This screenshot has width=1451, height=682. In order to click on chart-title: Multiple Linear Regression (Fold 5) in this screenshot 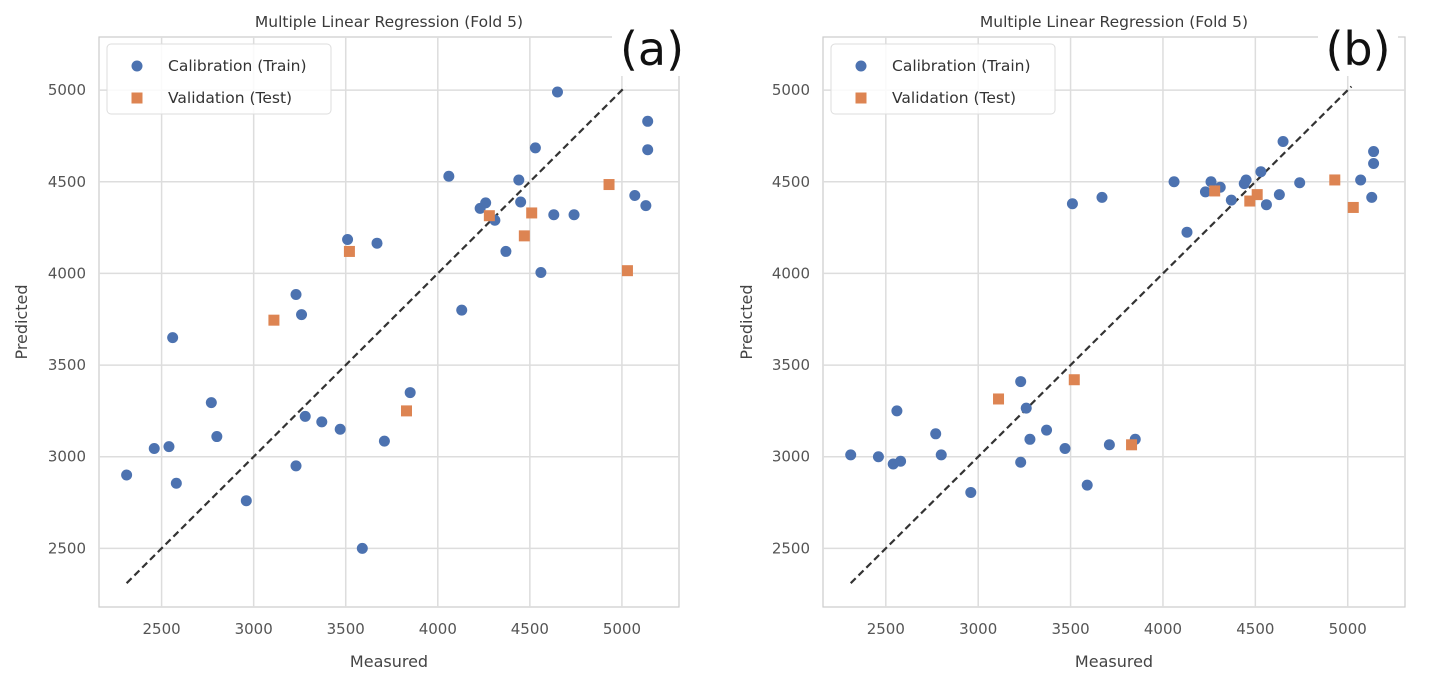, I will do `click(1114, 22)`.